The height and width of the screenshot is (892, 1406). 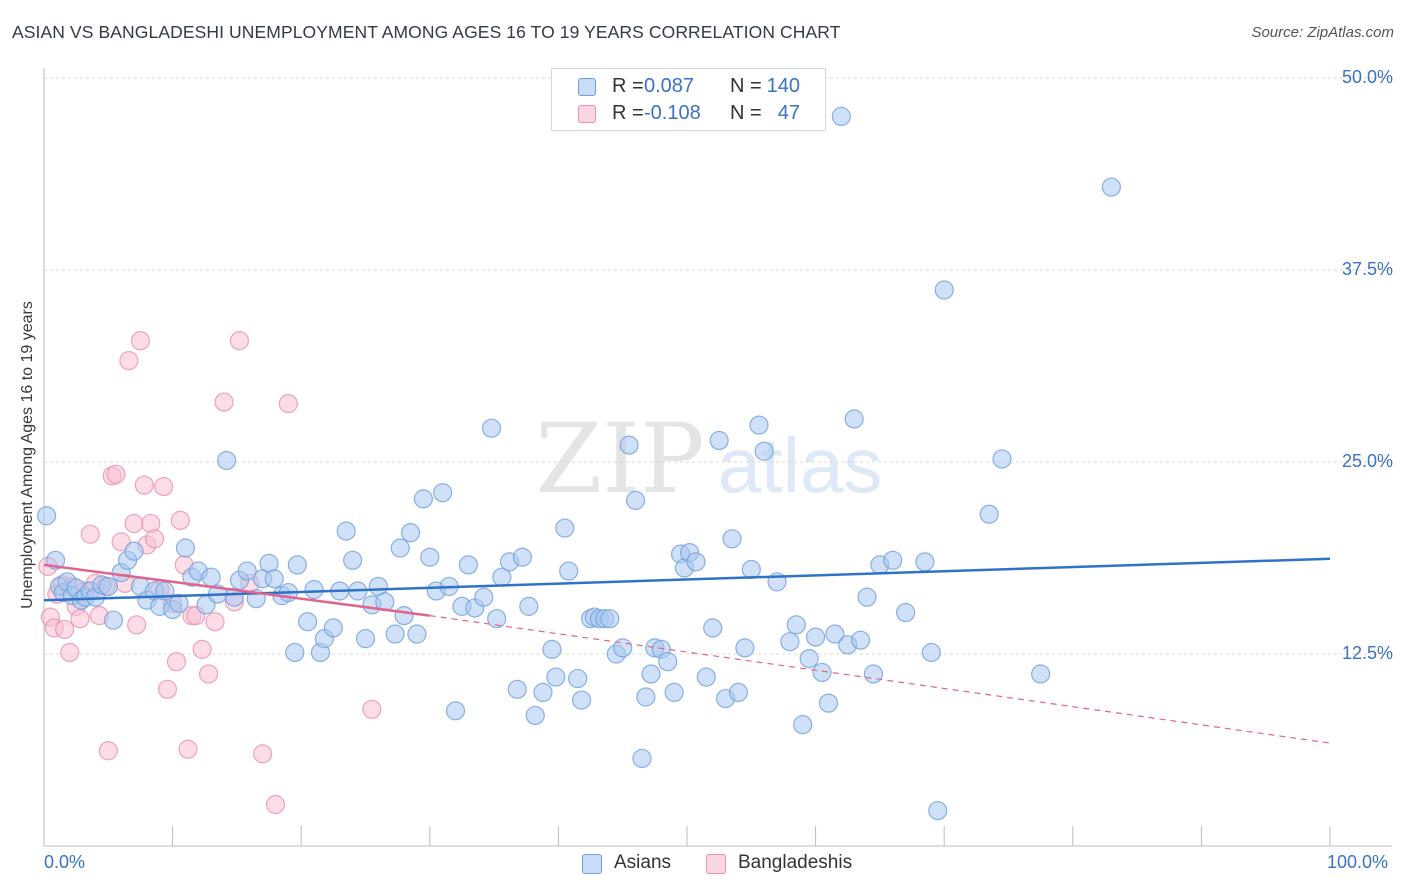 I want to click on y-axis-label: Unemployment Among Ages 16 to 19 years, so click(x=27, y=455).